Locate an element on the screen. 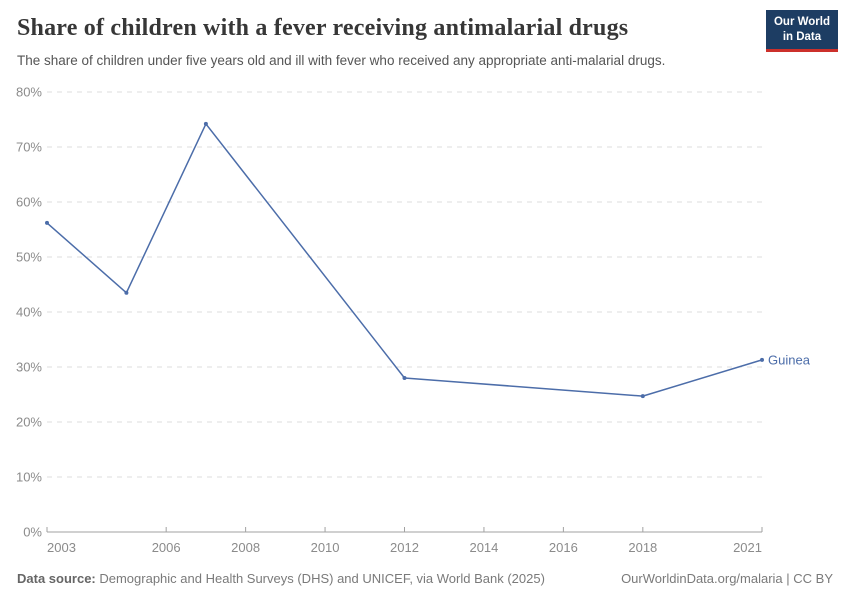 This screenshot has width=850, height=600. y-axis-tick-label: 50% is located at coordinates (29, 257).